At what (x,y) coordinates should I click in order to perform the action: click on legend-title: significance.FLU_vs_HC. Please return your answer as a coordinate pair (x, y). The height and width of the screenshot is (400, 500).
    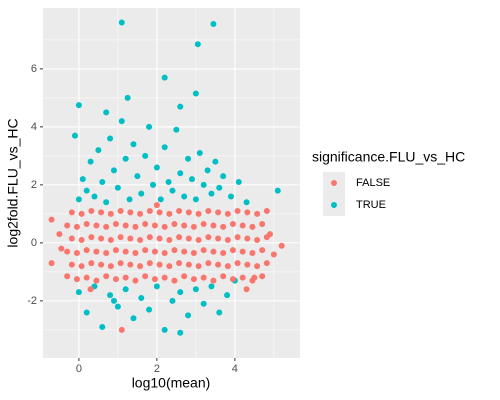
    Looking at the image, I should click on (388, 157).